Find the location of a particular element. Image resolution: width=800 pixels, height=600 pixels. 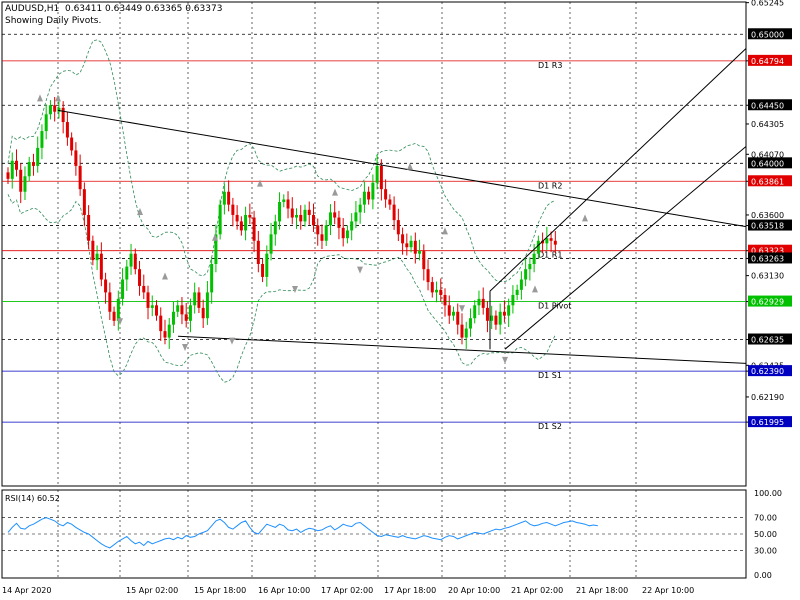

time-axis-label: 17 Apr 02:00 is located at coordinates (347, 590).